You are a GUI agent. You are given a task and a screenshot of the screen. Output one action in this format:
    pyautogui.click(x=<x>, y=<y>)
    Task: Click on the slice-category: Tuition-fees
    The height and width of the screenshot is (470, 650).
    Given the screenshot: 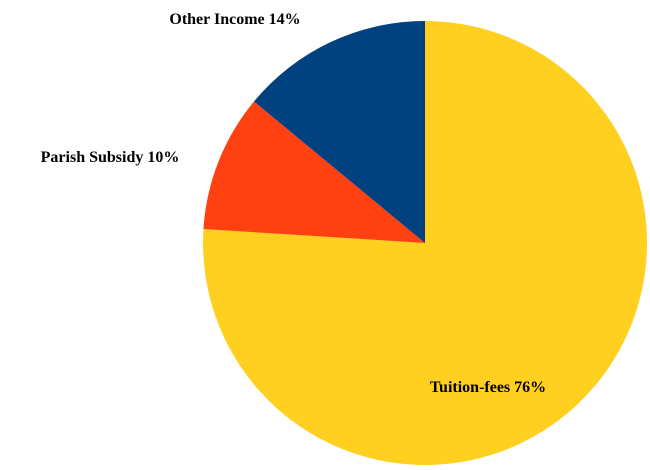 What is the action you would take?
    pyautogui.click(x=470, y=387)
    